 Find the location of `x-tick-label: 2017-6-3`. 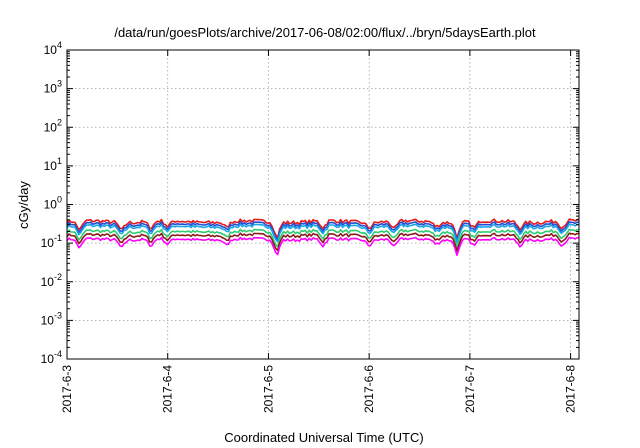

x-tick-label: 2017-6-3 is located at coordinates (67, 389).